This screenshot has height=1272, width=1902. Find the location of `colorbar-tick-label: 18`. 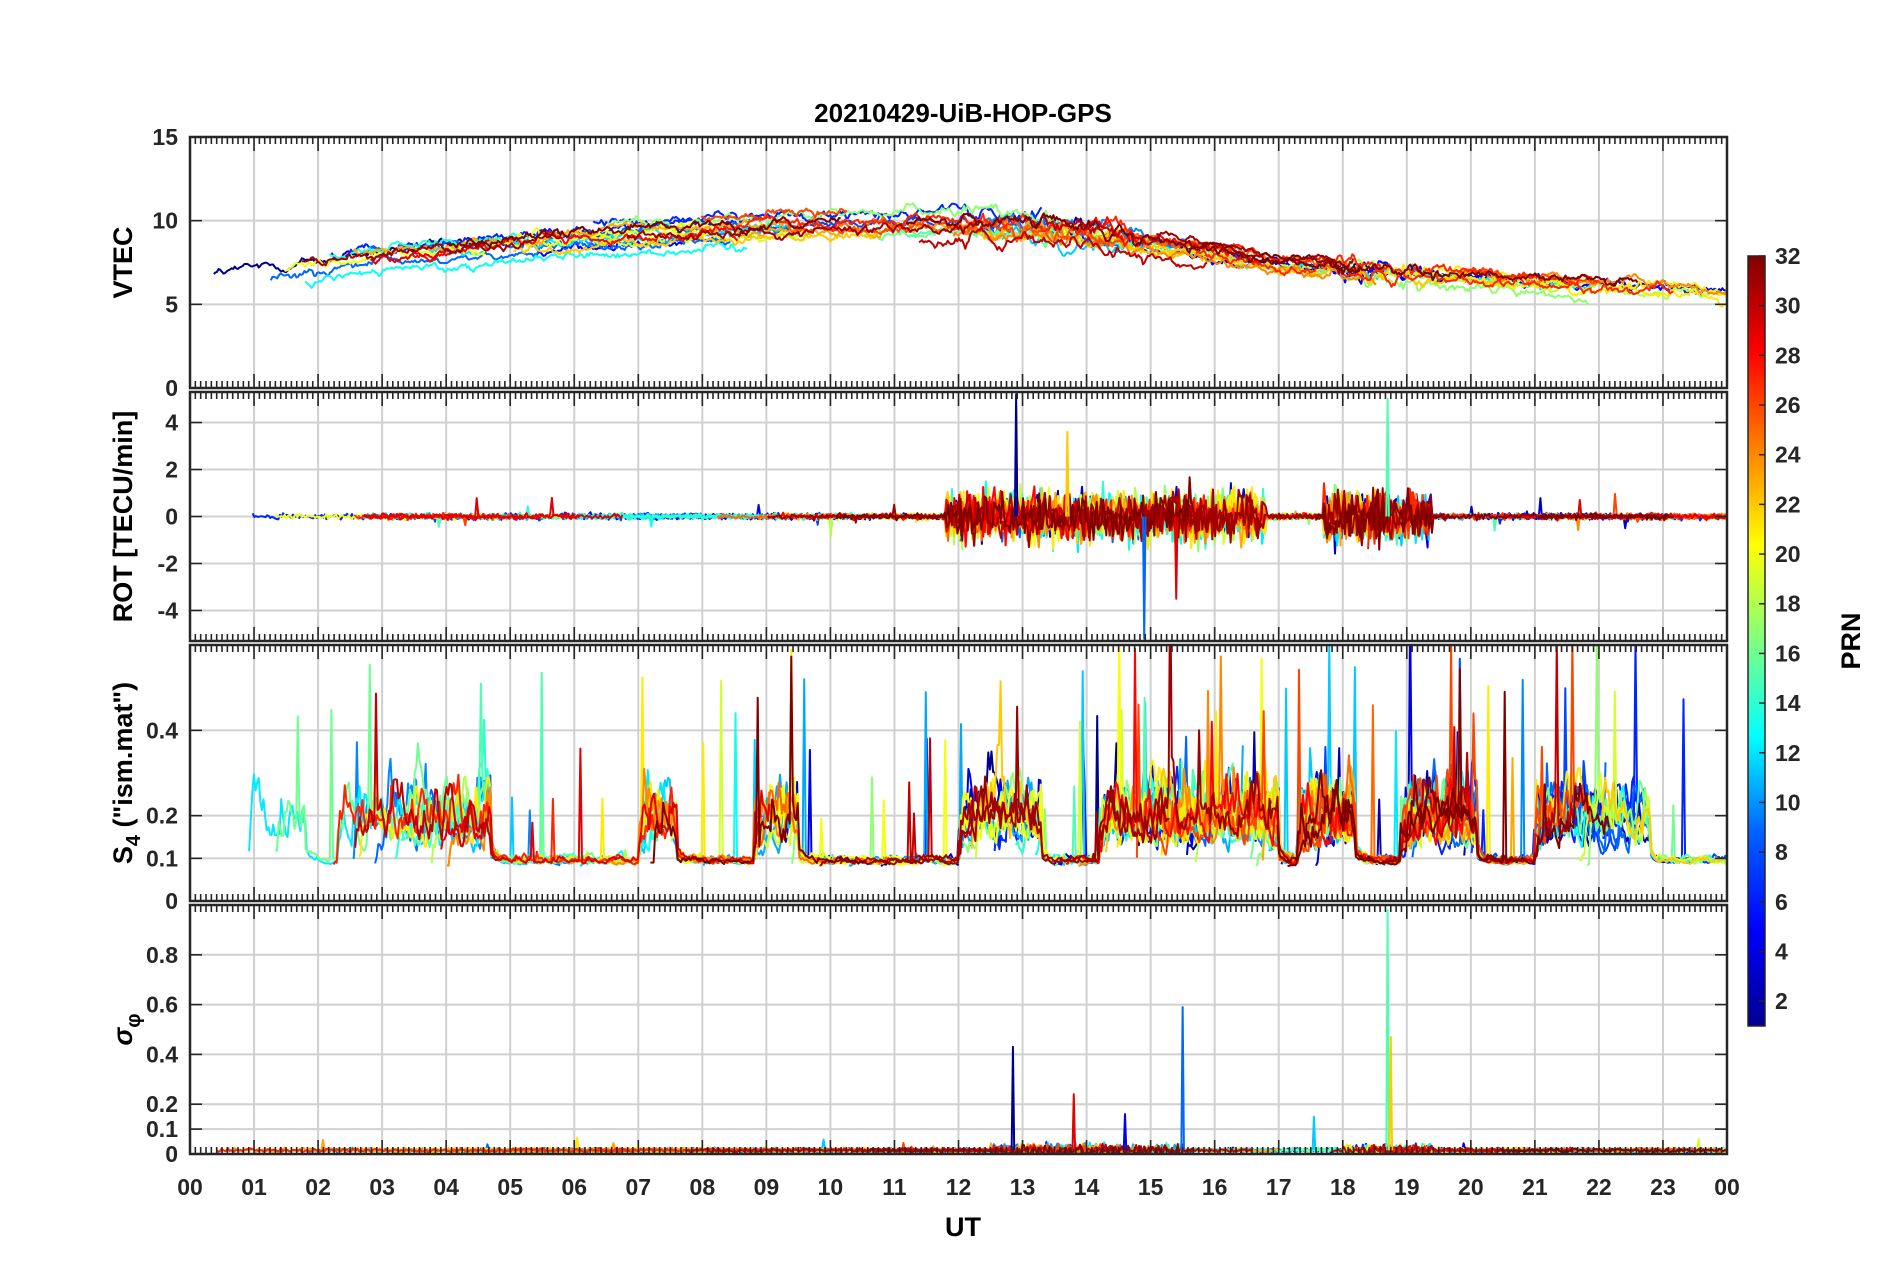

colorbar-tick-label: 18 is located at coordinates (1788, 604).